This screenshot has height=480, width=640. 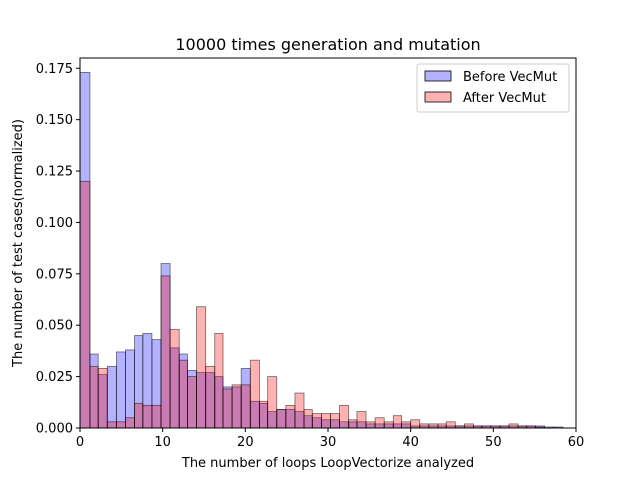 I want to click on legend-swatch-after, so click(x=438, y=97).